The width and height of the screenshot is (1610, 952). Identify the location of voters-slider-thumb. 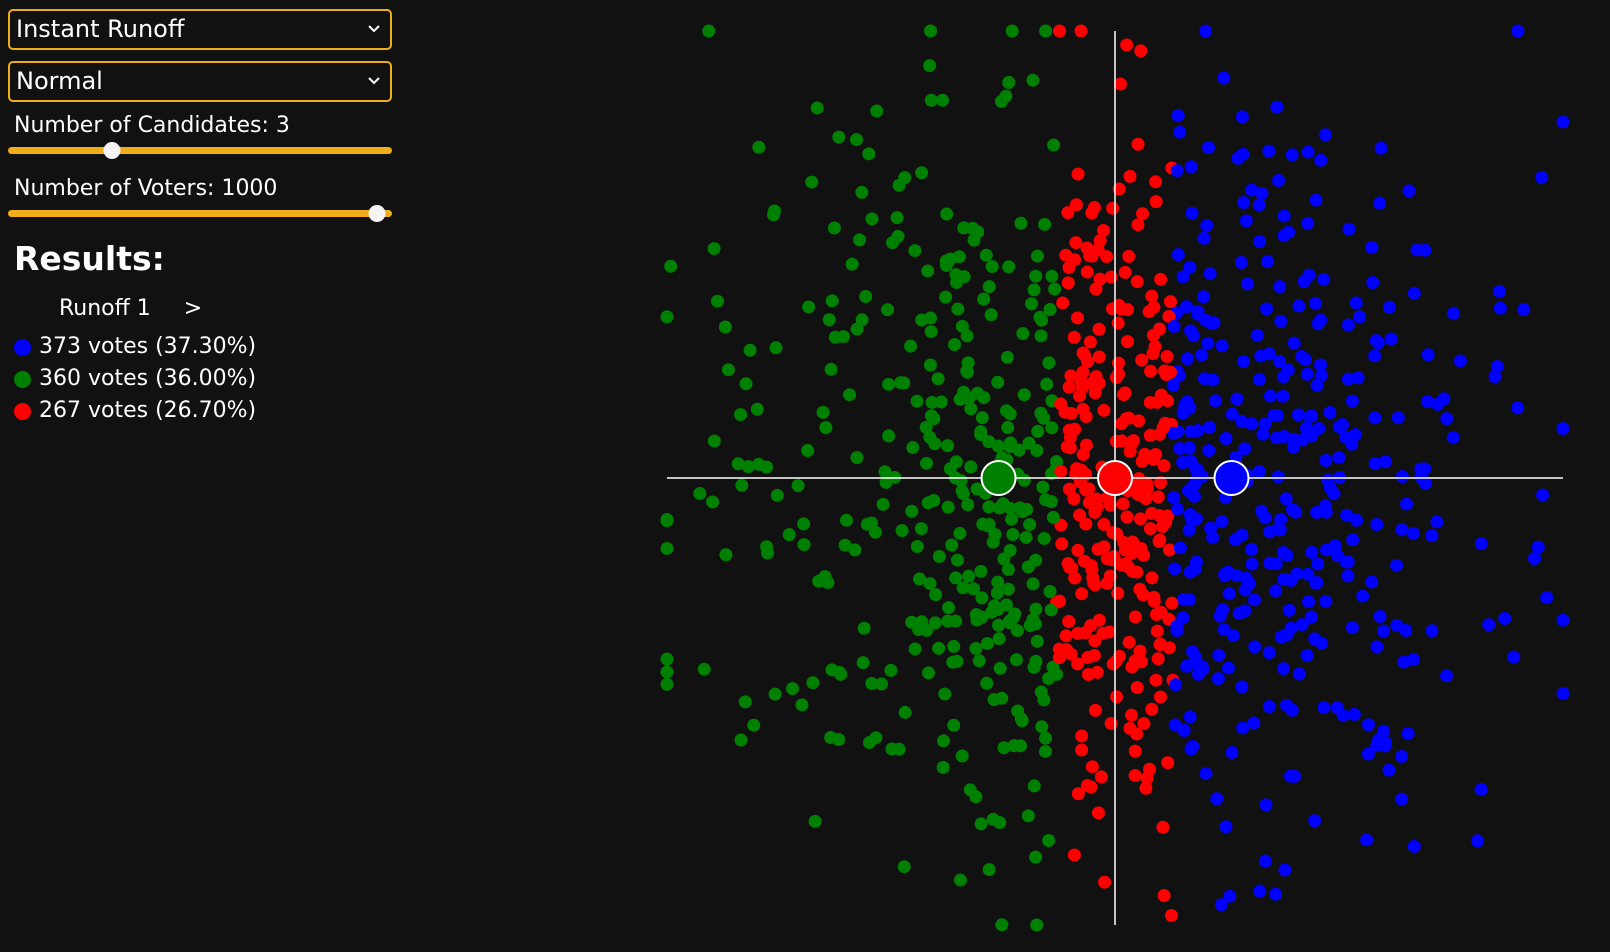
(377, 213).